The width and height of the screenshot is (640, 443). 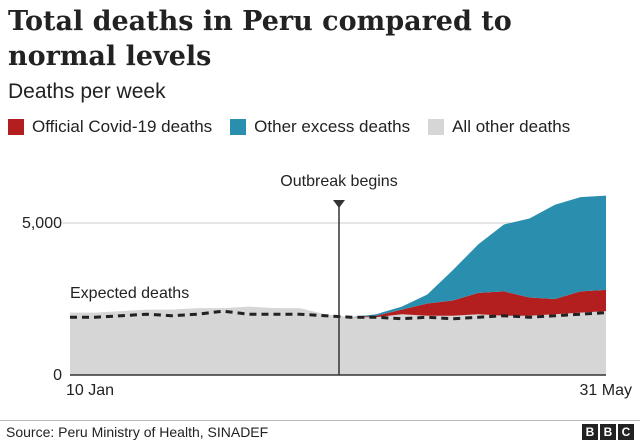 I want to click on legend-swatch-other, so click(x=436, y=127).